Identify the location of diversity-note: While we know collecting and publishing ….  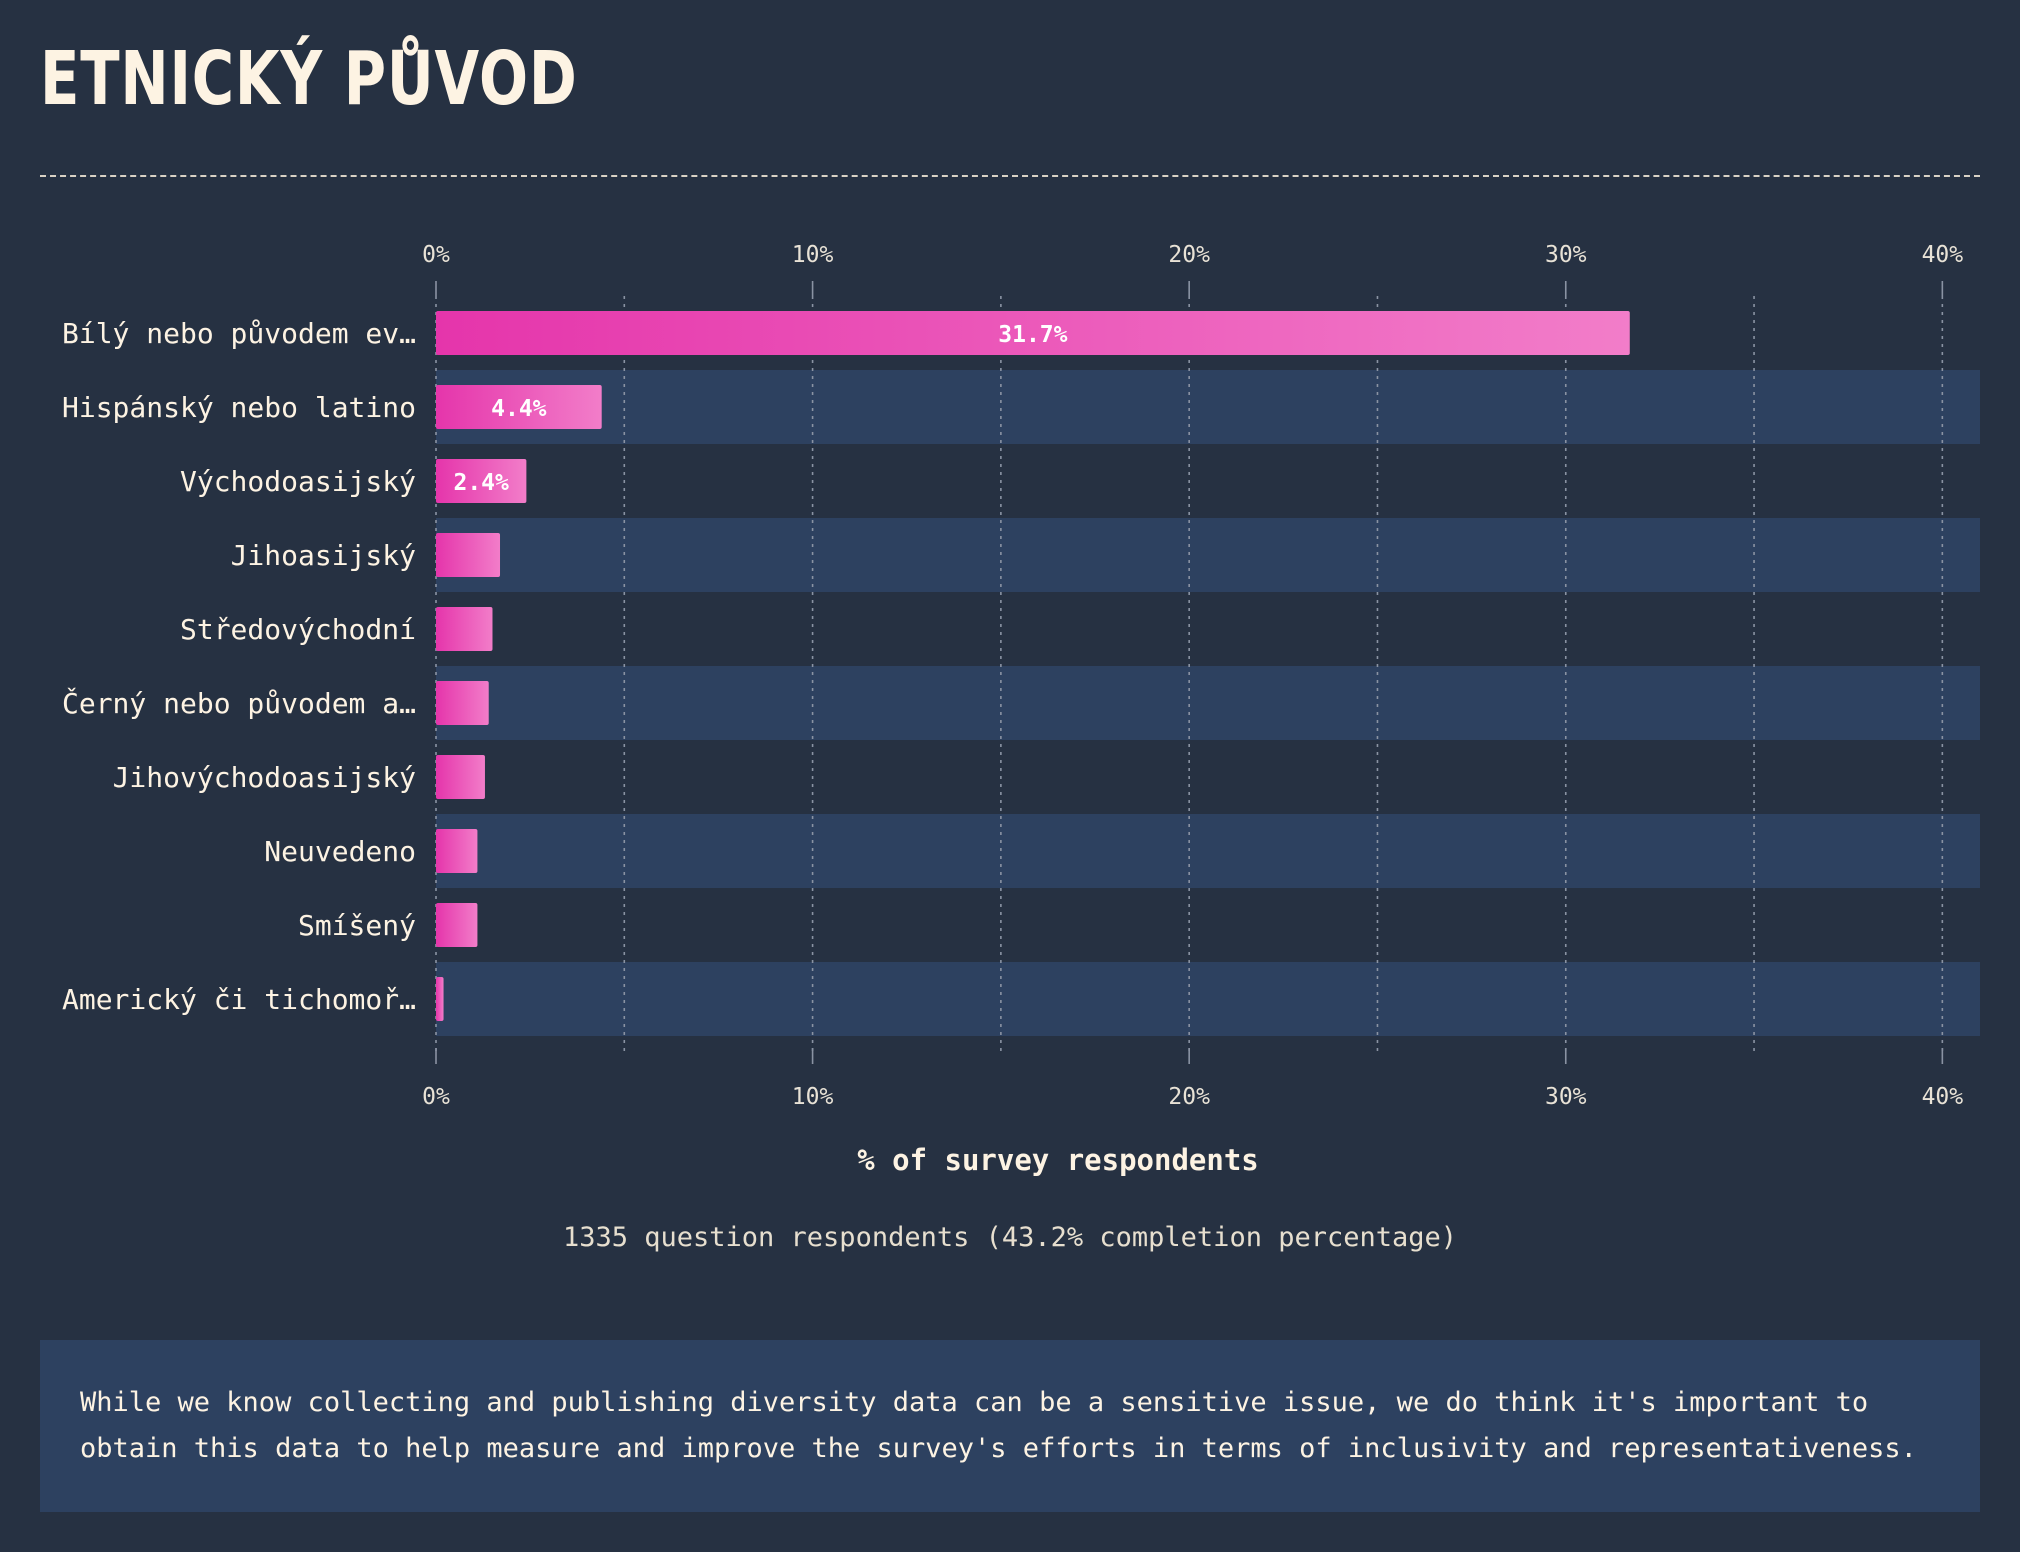
(1010, 1426).